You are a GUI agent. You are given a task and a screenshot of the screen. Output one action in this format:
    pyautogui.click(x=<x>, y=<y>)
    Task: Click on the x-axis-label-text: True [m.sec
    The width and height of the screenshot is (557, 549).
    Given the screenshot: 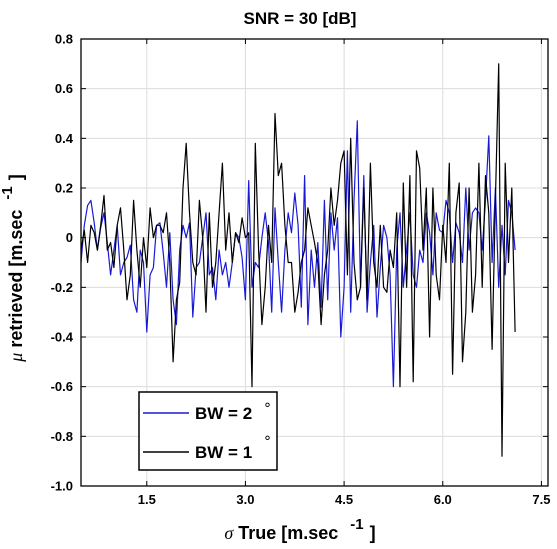 What is the action you would take?
    pyautogui.click(x=285, y=533)
    